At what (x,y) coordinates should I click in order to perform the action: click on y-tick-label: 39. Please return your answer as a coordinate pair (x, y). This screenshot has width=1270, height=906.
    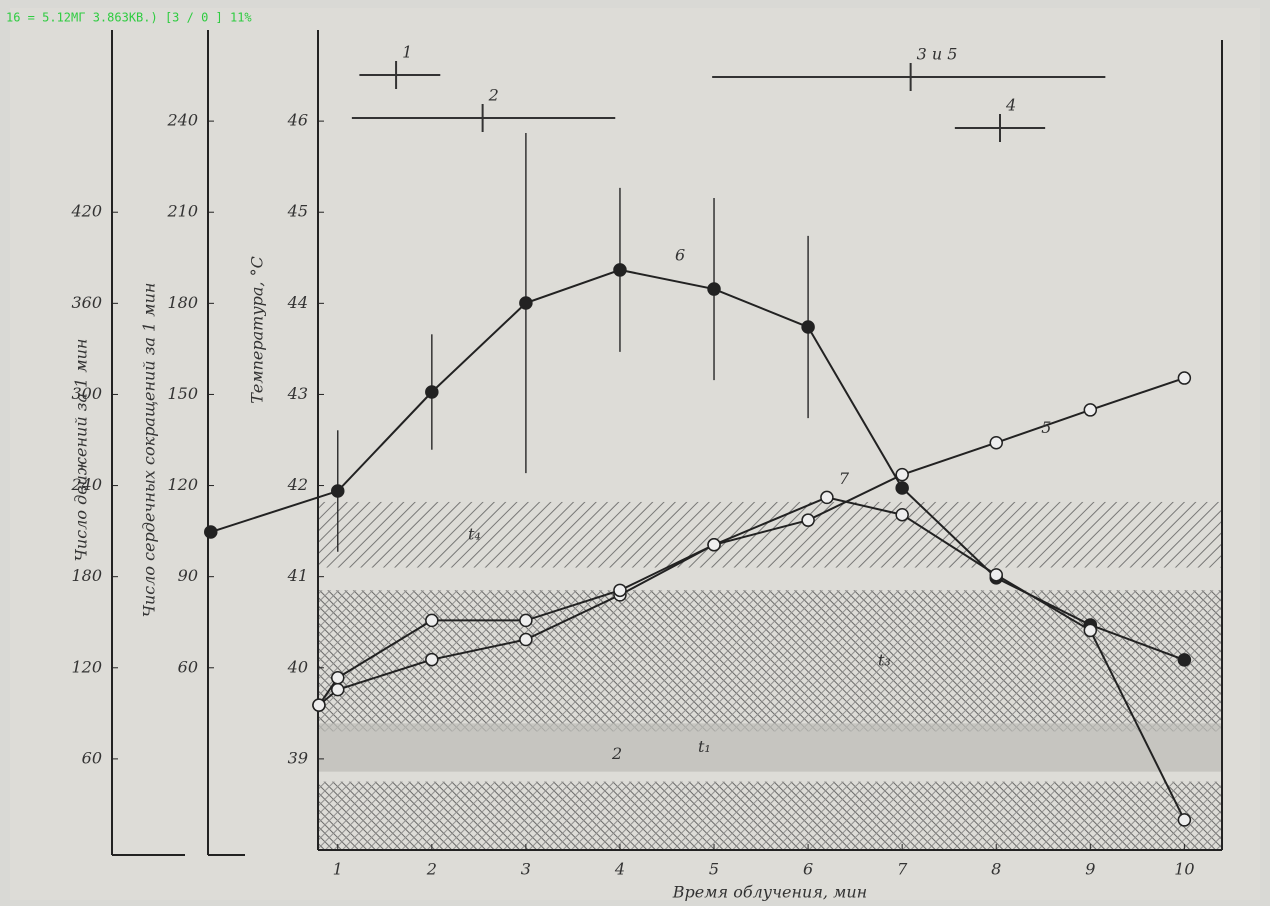
    Looking at the image, I should click on (298, 757).